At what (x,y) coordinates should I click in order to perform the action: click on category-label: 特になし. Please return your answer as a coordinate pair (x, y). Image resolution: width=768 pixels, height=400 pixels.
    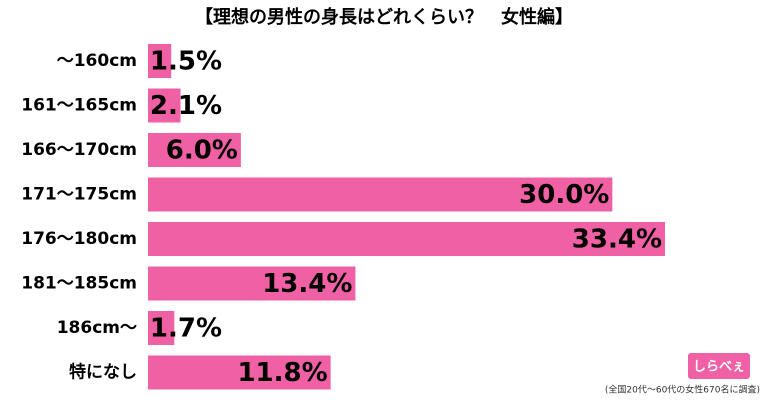
    Looking at the image, I should click on (103, 372).